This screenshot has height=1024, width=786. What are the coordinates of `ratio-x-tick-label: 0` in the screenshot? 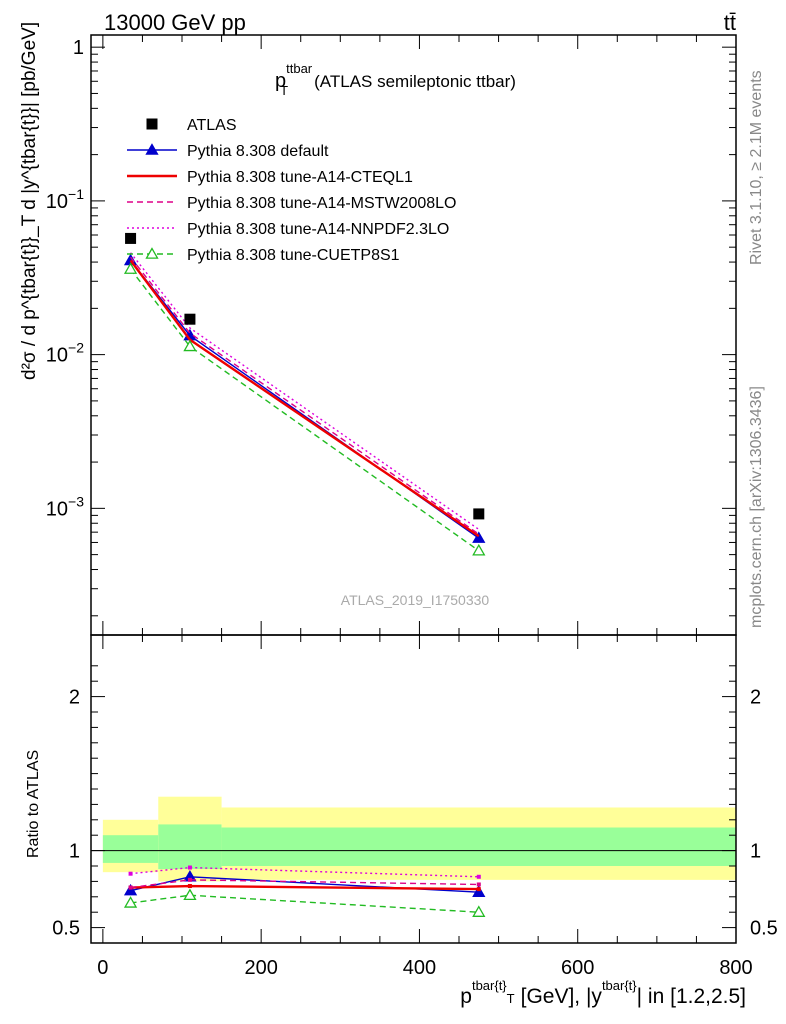 It's located at (102, 968).